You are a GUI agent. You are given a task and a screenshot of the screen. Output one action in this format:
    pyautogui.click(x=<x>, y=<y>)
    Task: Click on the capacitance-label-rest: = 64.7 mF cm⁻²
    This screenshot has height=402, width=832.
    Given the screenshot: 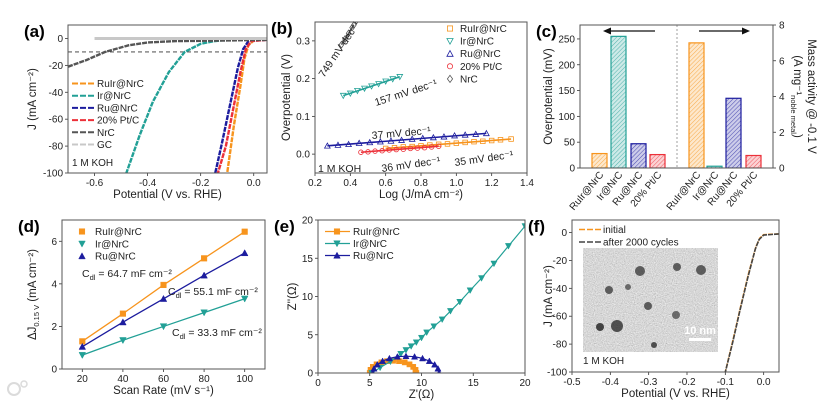 What is the action you would take?
    pyautogui.click(x=133, y=274)
    